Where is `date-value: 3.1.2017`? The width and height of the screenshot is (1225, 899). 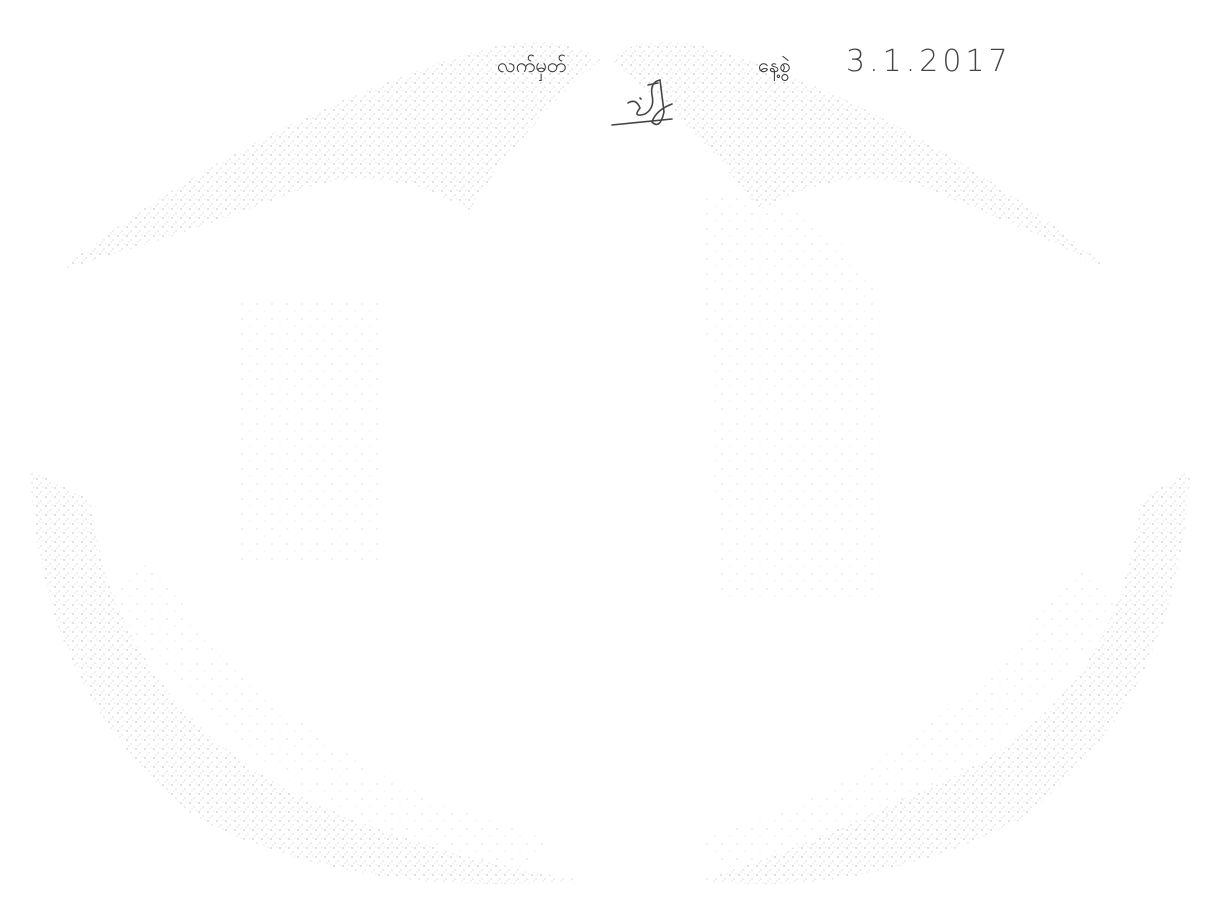
date-value: 3.1.2017 is located at coordinates (929, 61).